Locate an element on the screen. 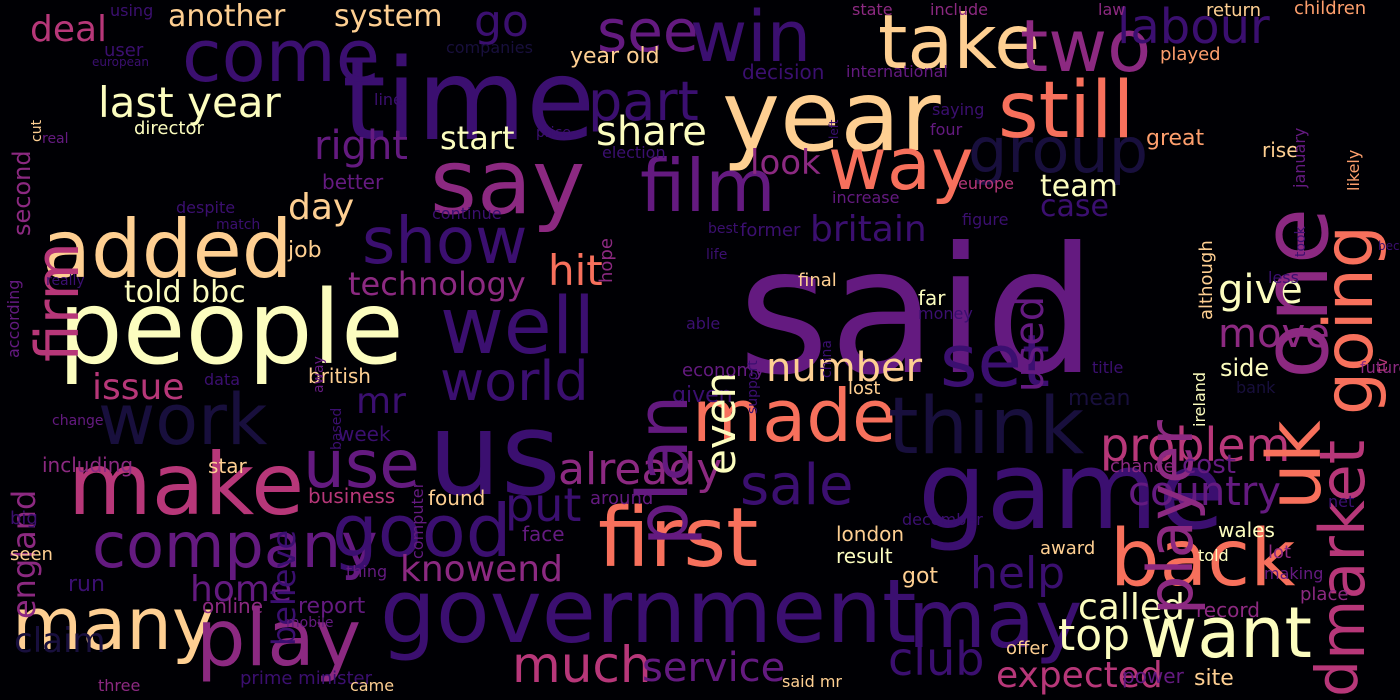  word-data: change is located at coordinates (78, 421).